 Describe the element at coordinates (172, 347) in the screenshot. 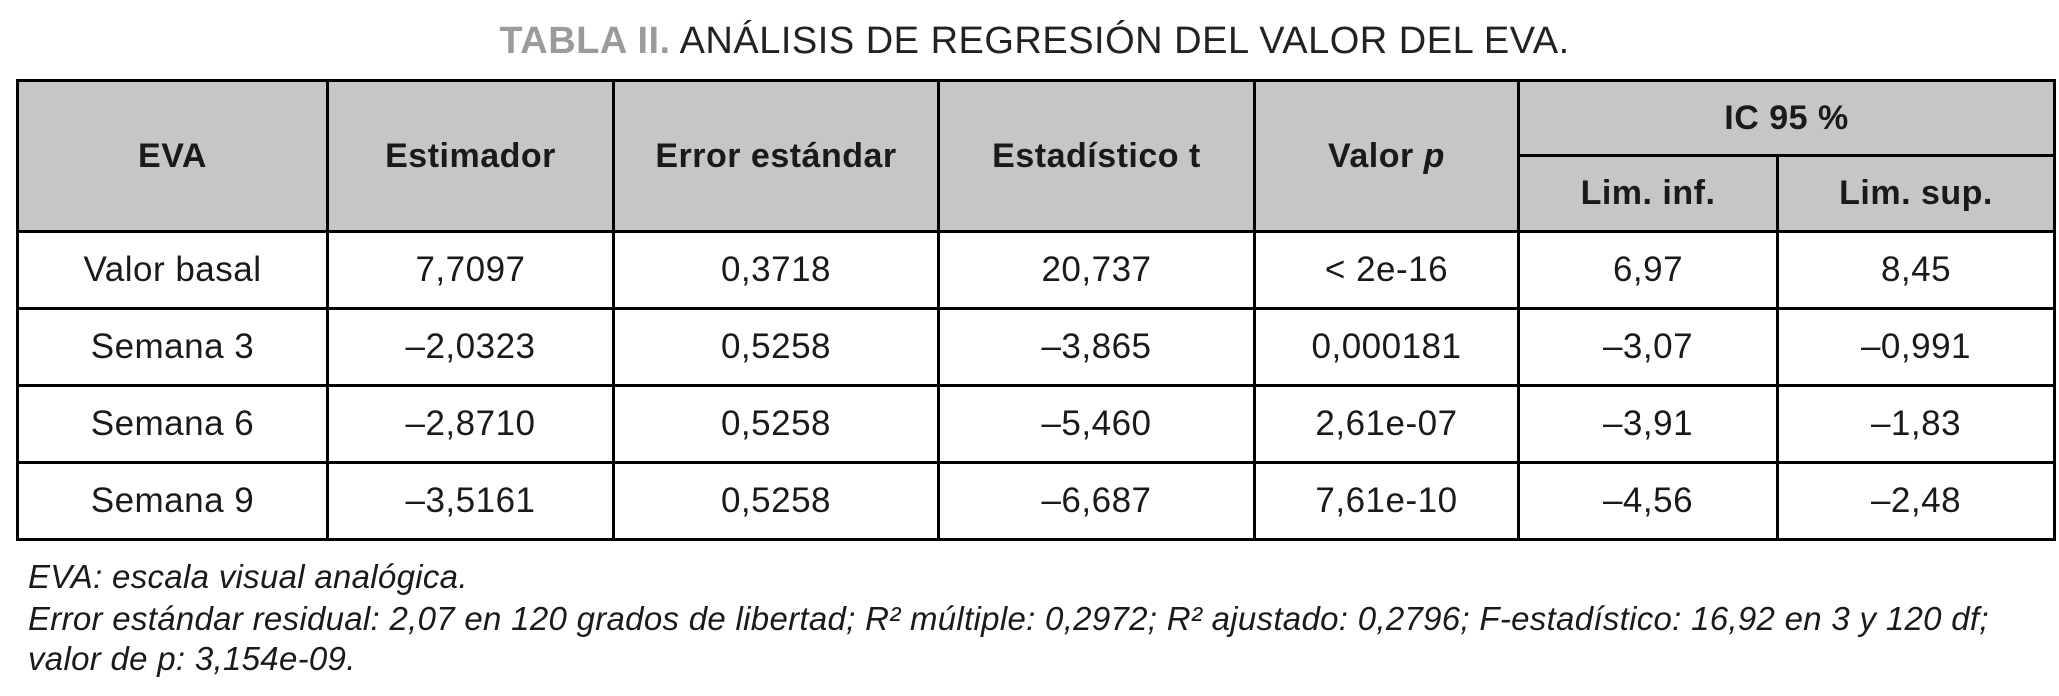

I see `cell-eva: Semana 3` at that location.